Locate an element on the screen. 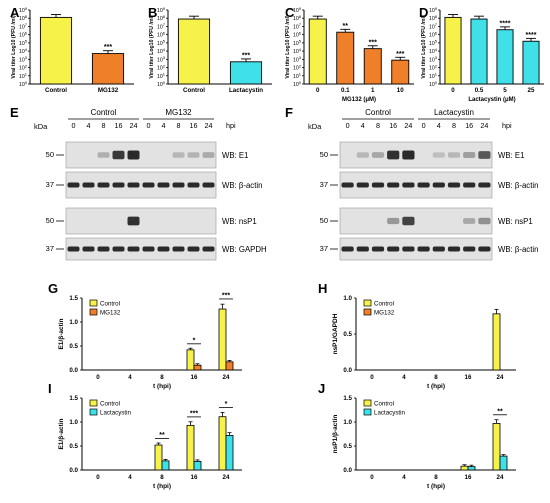 Image resolution: width=550 pixels, height=503 pixels. lane-label: 0 is located at coordinates (348, 125).